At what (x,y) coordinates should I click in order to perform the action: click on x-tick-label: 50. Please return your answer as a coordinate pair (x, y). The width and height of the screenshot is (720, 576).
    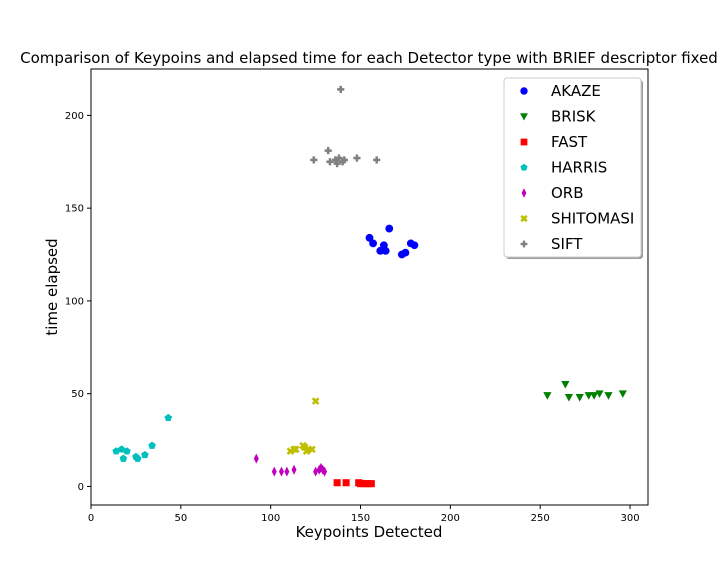
    Looking at the image, I should click on (180, 518).